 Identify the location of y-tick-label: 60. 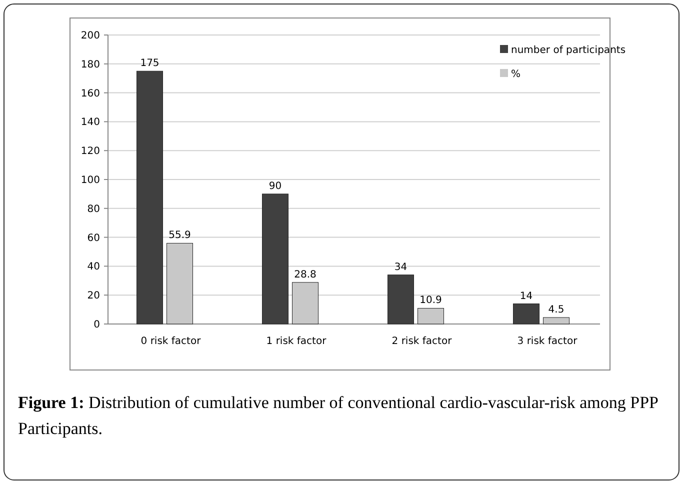
(93, 238).